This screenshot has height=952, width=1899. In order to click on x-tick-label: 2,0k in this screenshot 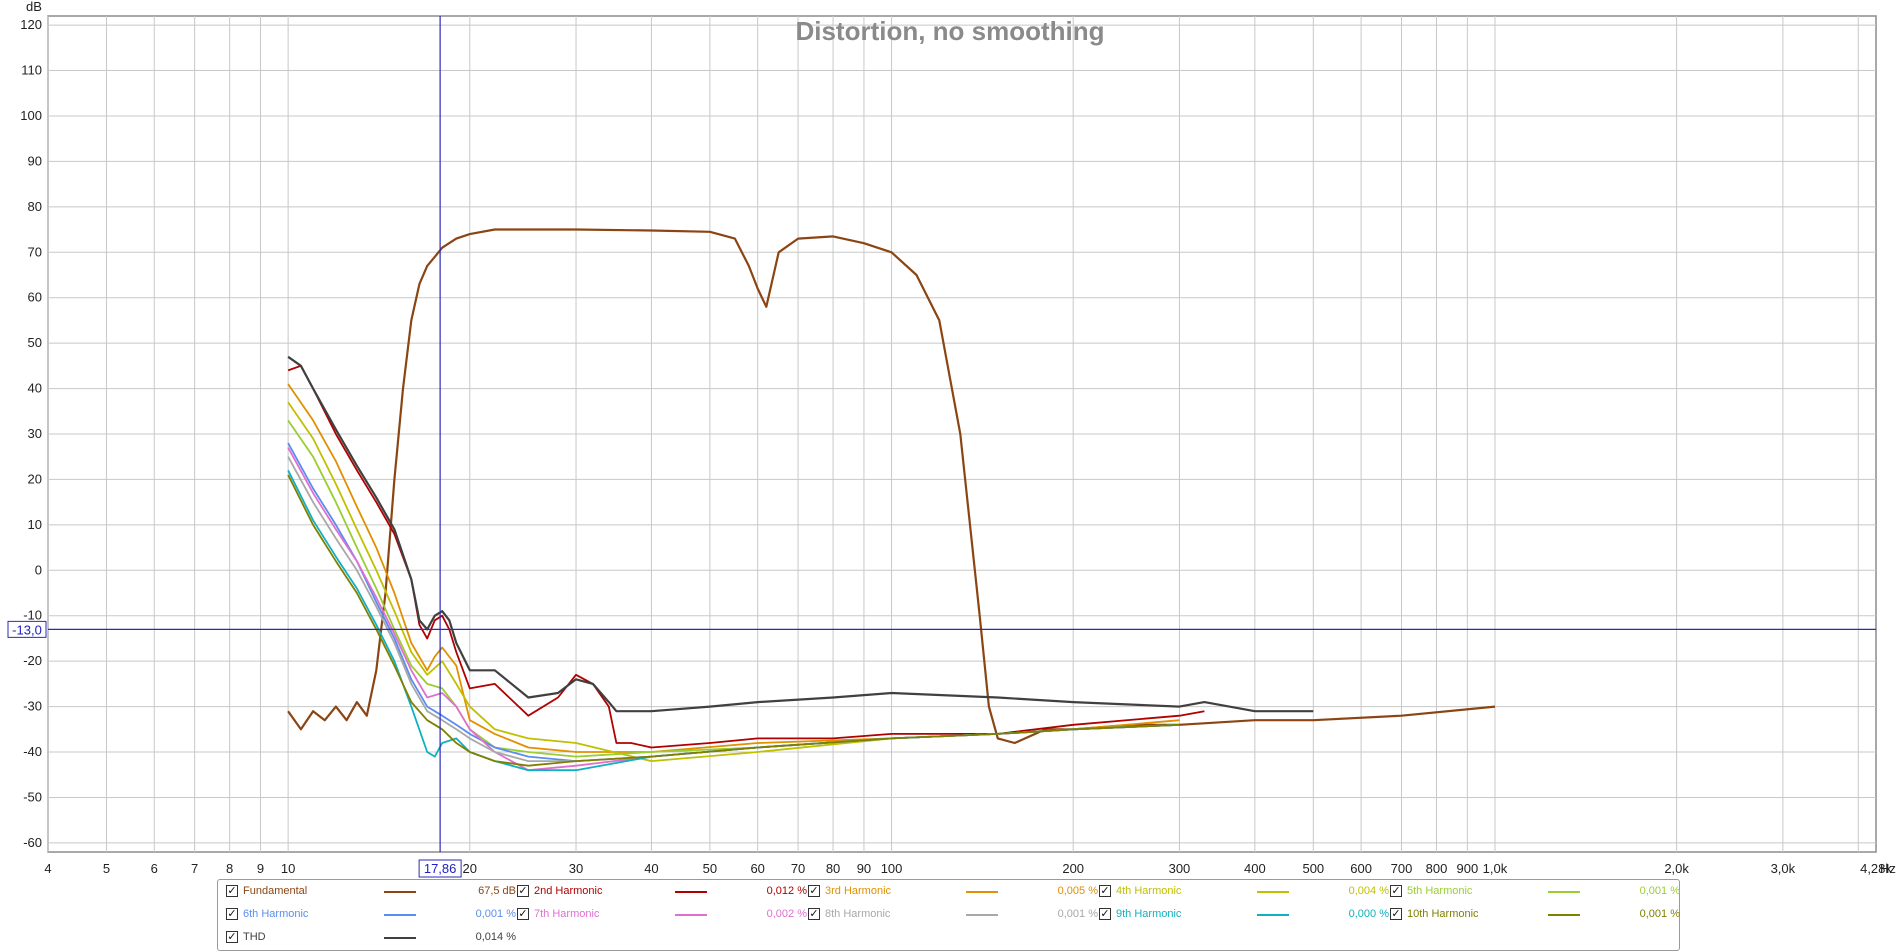, I will do `click(1676, 868)`.